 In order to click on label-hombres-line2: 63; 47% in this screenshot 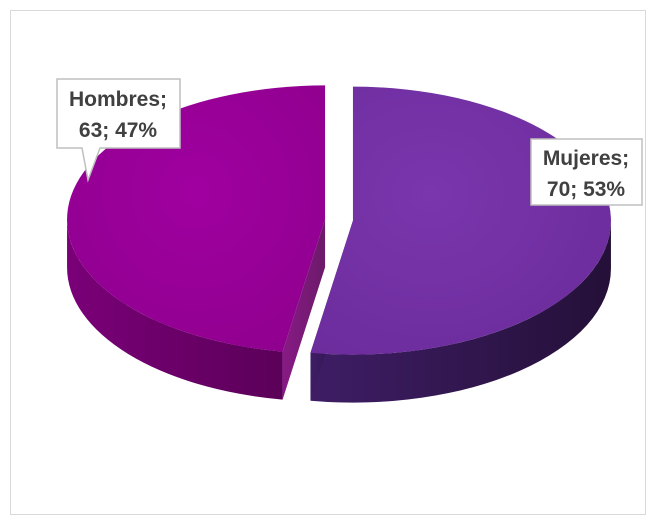, I will do `click(118, 130)`.